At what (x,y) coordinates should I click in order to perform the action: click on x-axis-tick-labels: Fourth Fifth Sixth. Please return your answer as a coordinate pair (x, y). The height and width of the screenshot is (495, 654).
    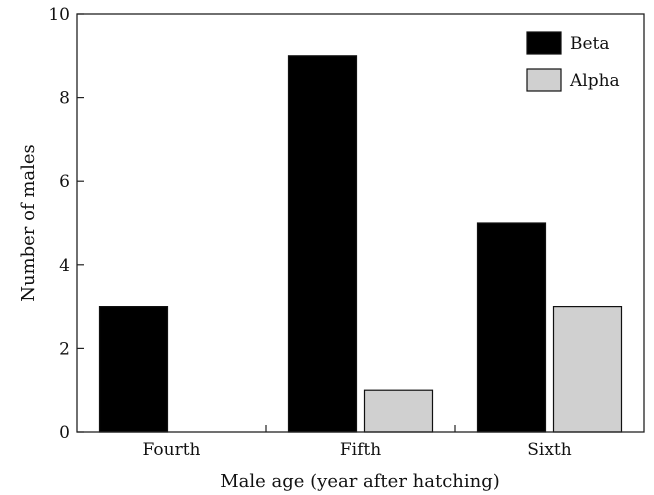
    Looking at the image, I should click on (357, 450).